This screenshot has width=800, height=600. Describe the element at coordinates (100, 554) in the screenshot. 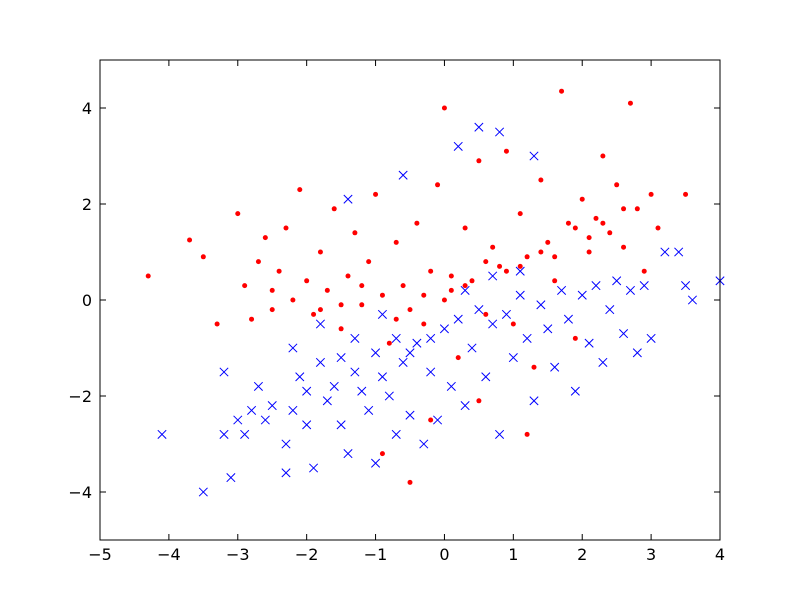

I see `x-tick-label: −5` at that location.